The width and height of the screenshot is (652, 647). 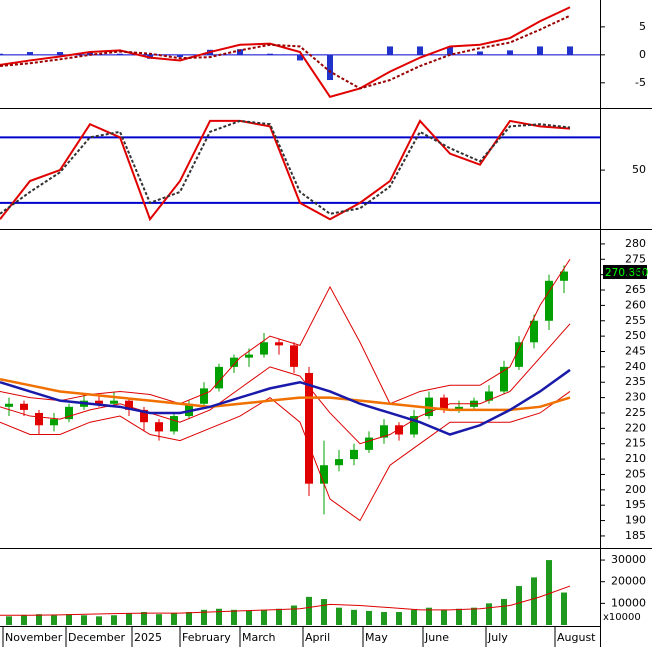 What do you see at coordinates (576, 637) in the screenshot?
I see `x-tick-label: August` at bounding box center [576, 637].